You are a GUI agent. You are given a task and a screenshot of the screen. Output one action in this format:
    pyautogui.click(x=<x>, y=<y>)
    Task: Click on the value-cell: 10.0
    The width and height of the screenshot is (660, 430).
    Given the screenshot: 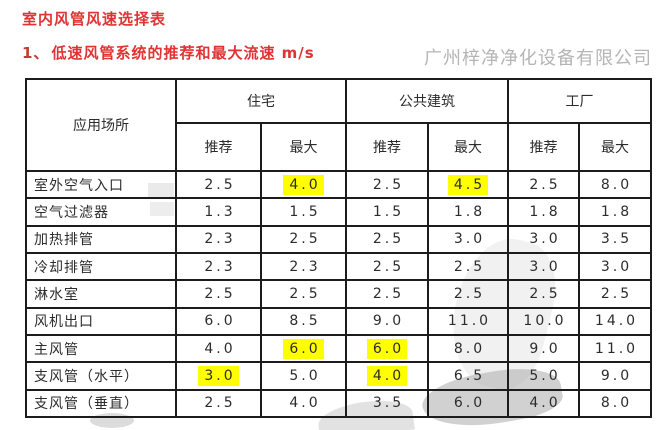 What is the action you would take?
    pyautogui.click(x=543, y=321)
    